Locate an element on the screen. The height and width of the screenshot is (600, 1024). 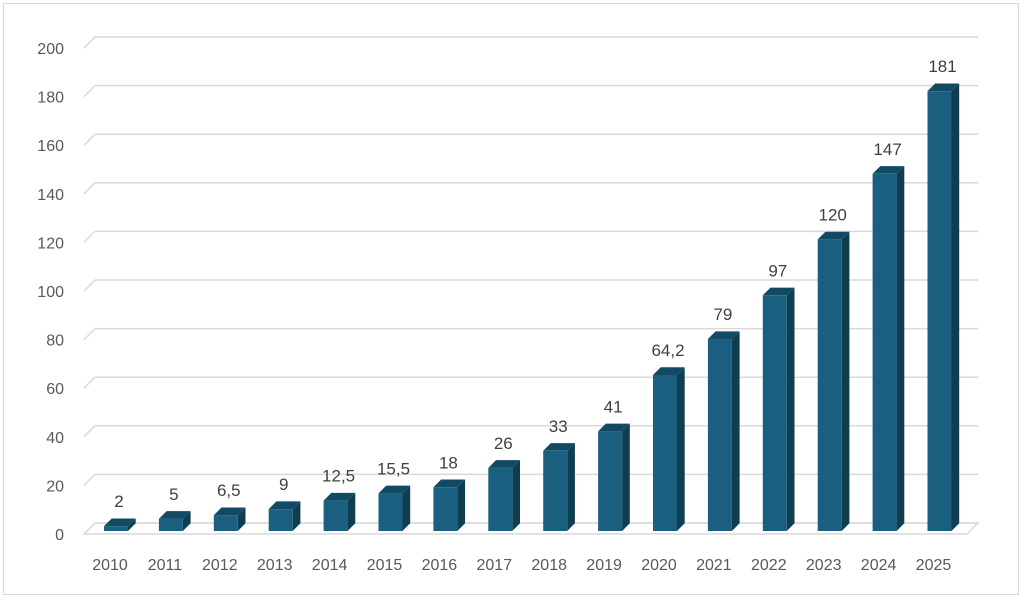
y-tick-label: 40 is located at coordinates (55, 438).